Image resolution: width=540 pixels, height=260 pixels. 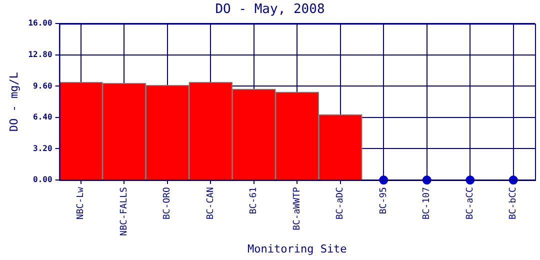 I want to click on x-tick-label: NBC-FALLS, so click(x=124, y=211).